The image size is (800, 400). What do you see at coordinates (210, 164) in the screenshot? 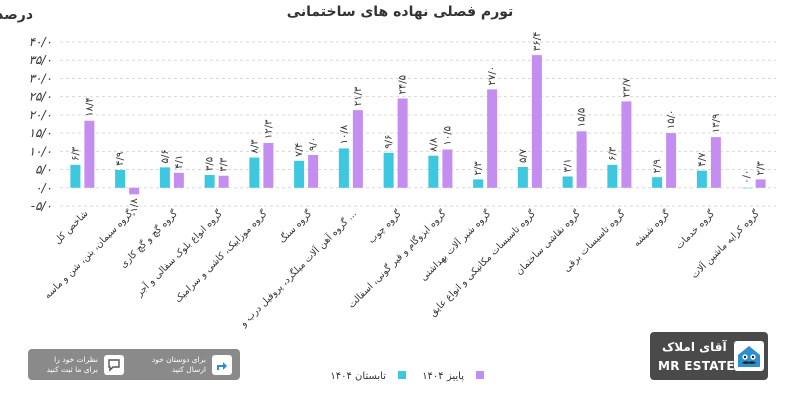
I see `data-label: ۳/۵` at bounding box center [210, 164].